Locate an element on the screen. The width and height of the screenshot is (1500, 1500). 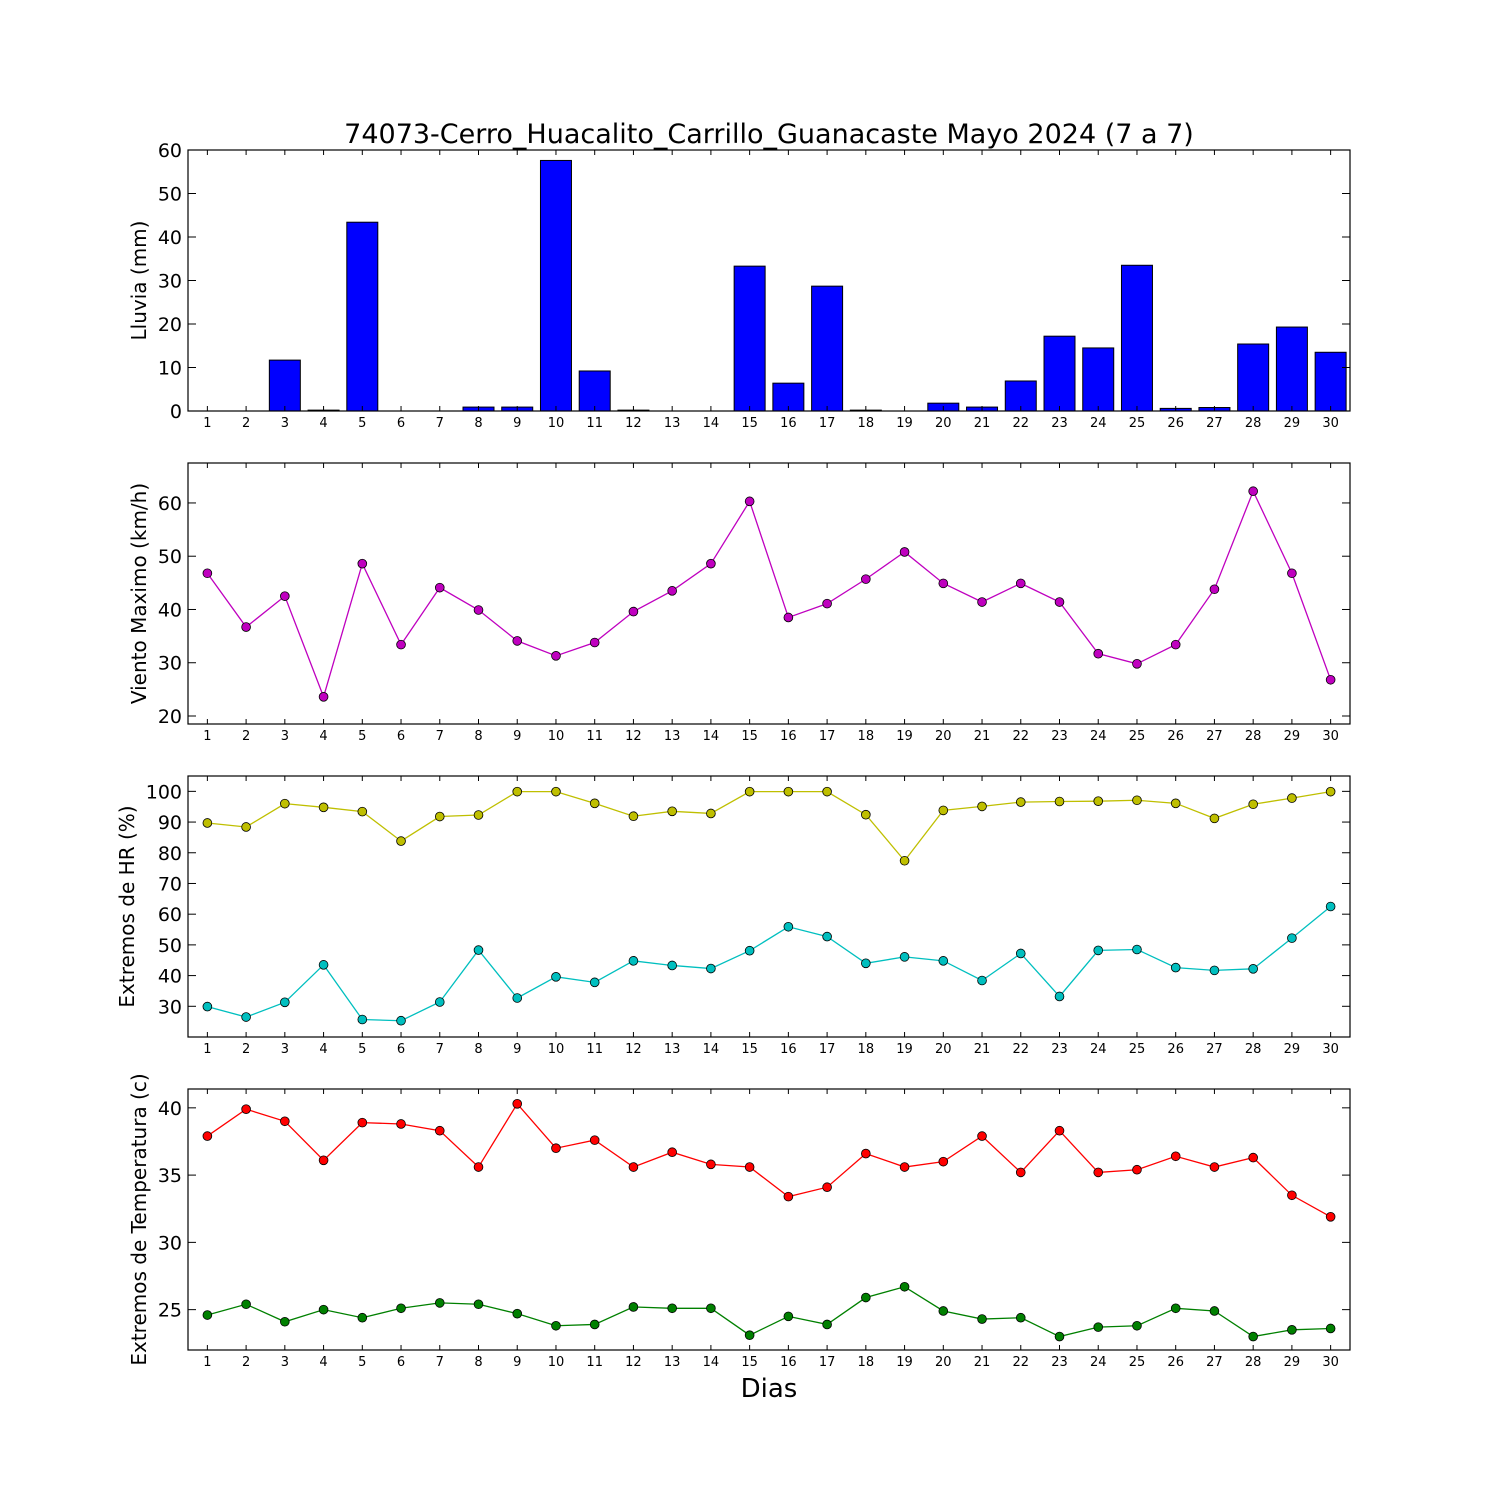
x-tick-label: 26 is located at coordinates (1175, 1049).